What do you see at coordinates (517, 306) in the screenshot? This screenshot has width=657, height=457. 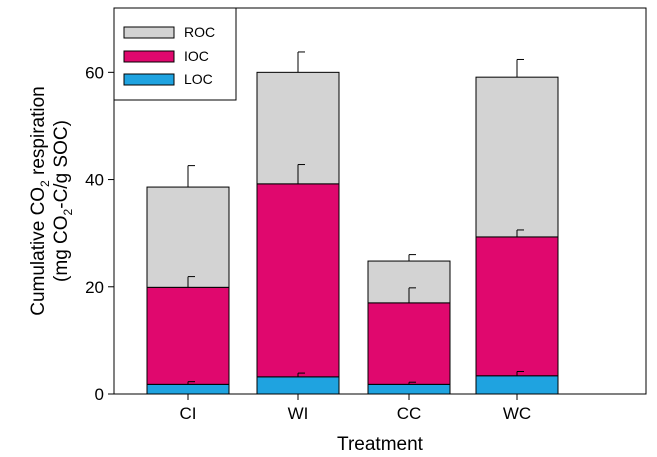 I see `bar-wc-ioc` at bounding box center [517, 306].